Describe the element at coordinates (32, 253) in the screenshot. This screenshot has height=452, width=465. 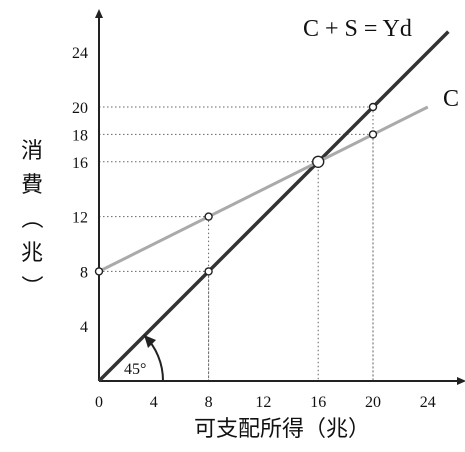
I see `y-axis-title-char: 兆` at that location.